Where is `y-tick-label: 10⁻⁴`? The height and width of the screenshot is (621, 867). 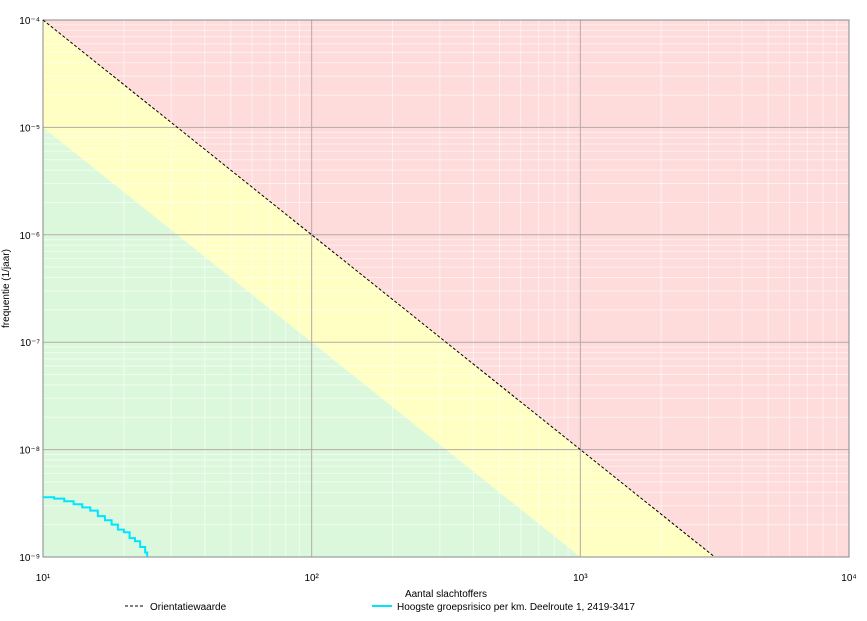 y-tick-label: 10⁻⁴ is located at coordinates (29, 21).